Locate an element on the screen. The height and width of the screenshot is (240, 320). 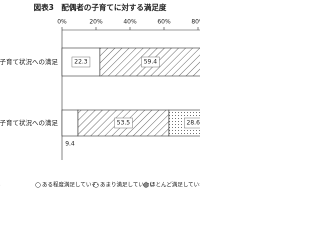
x-tick-label: 80% is located at coordinates (195, 22).